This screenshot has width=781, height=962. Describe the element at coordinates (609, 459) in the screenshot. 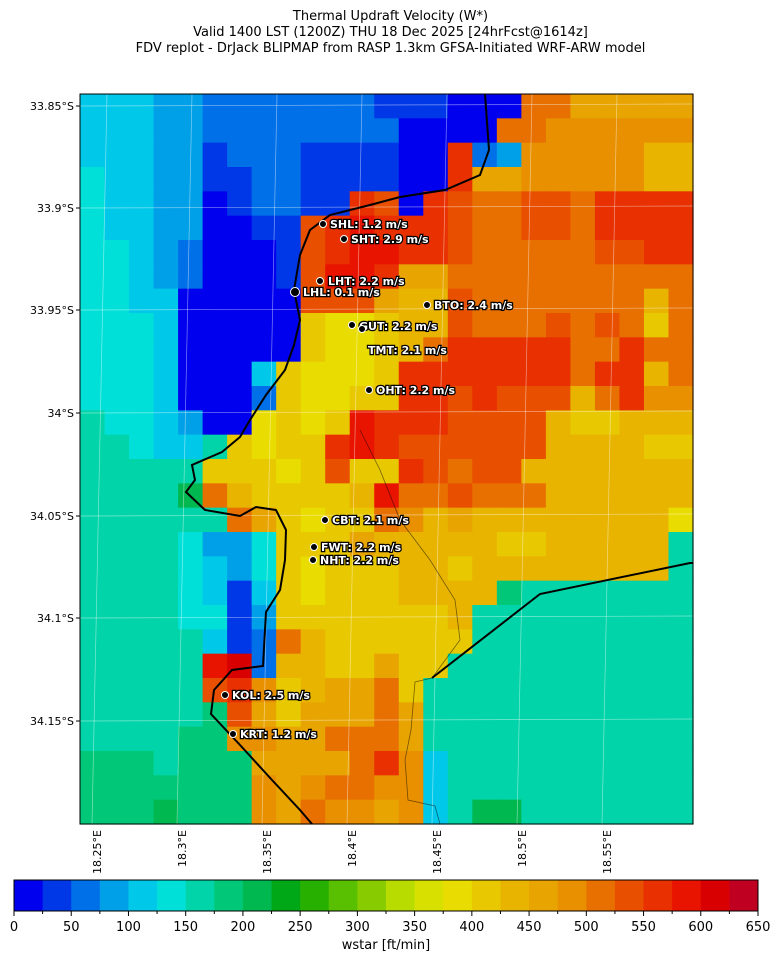

I see `lon-gridline` at that location.